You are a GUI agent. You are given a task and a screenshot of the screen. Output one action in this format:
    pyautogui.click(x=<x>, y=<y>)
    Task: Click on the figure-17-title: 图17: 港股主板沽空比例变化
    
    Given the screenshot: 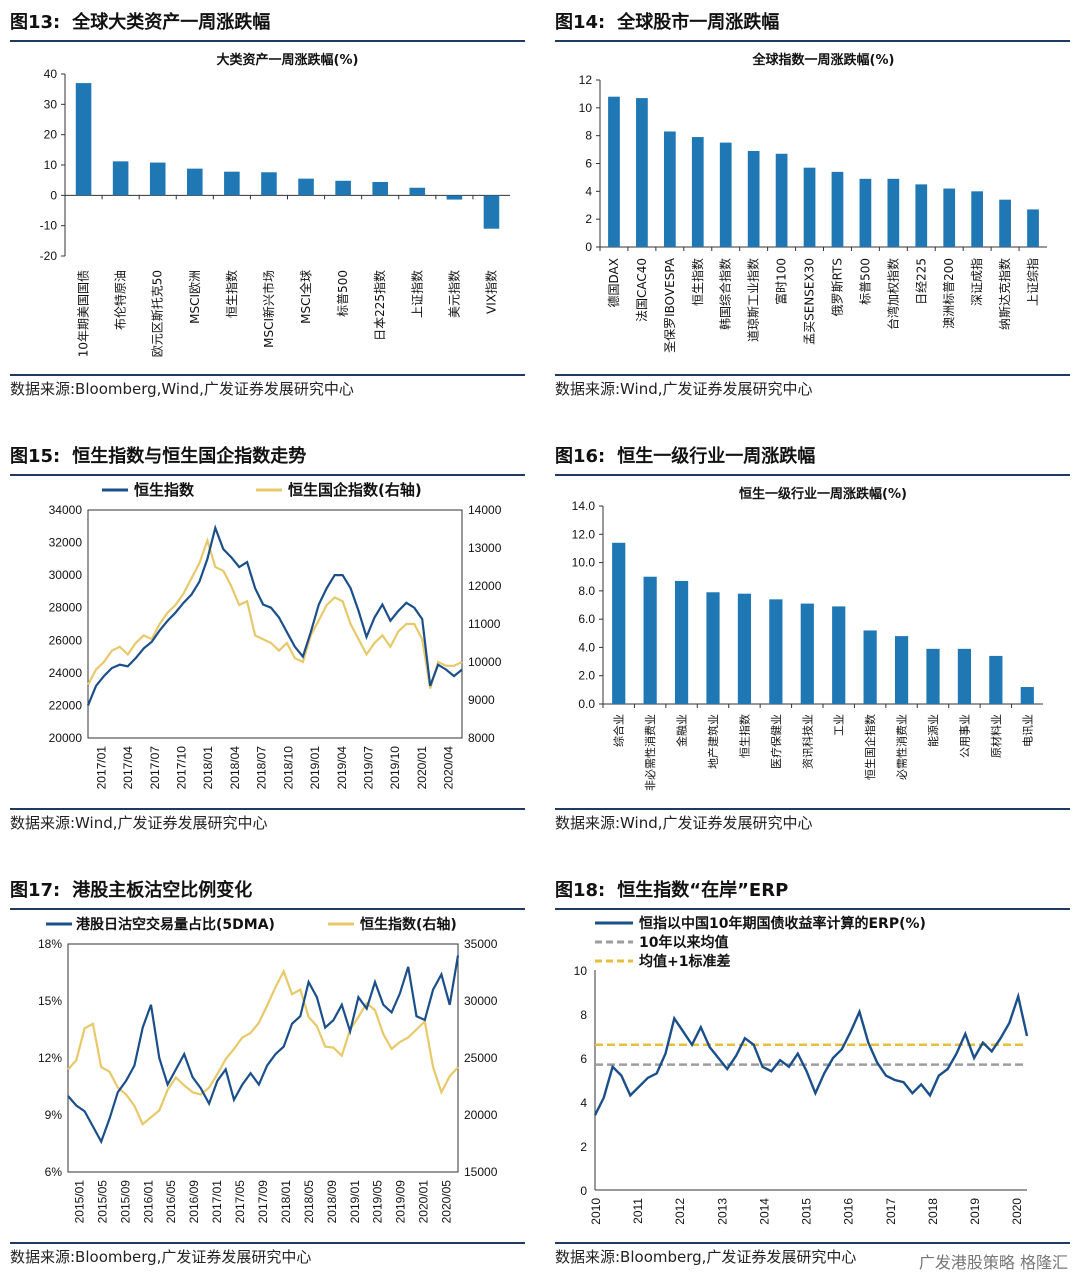 What is the action you would take?
    pyautogui.click(x=267, y=891)
    